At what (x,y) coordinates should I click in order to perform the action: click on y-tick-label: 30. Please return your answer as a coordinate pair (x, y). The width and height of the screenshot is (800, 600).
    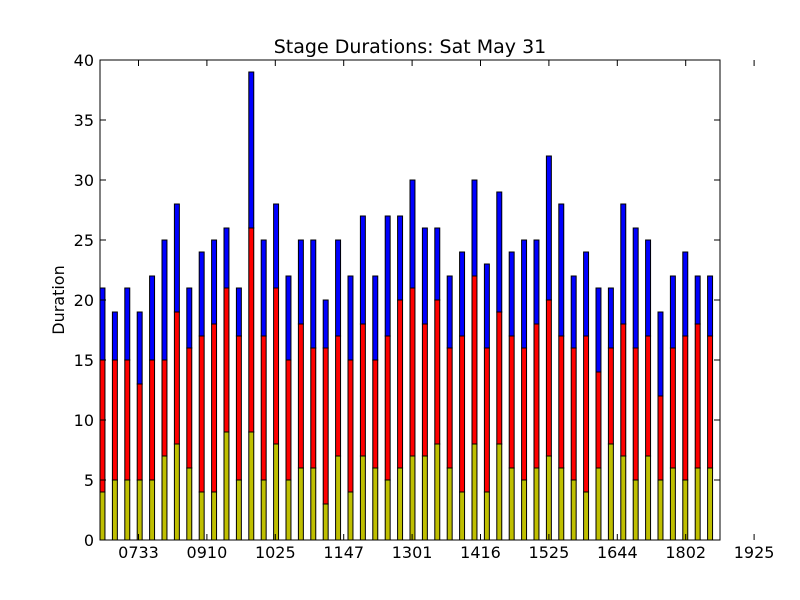
    Looking at the image, I should click on (84, 180).